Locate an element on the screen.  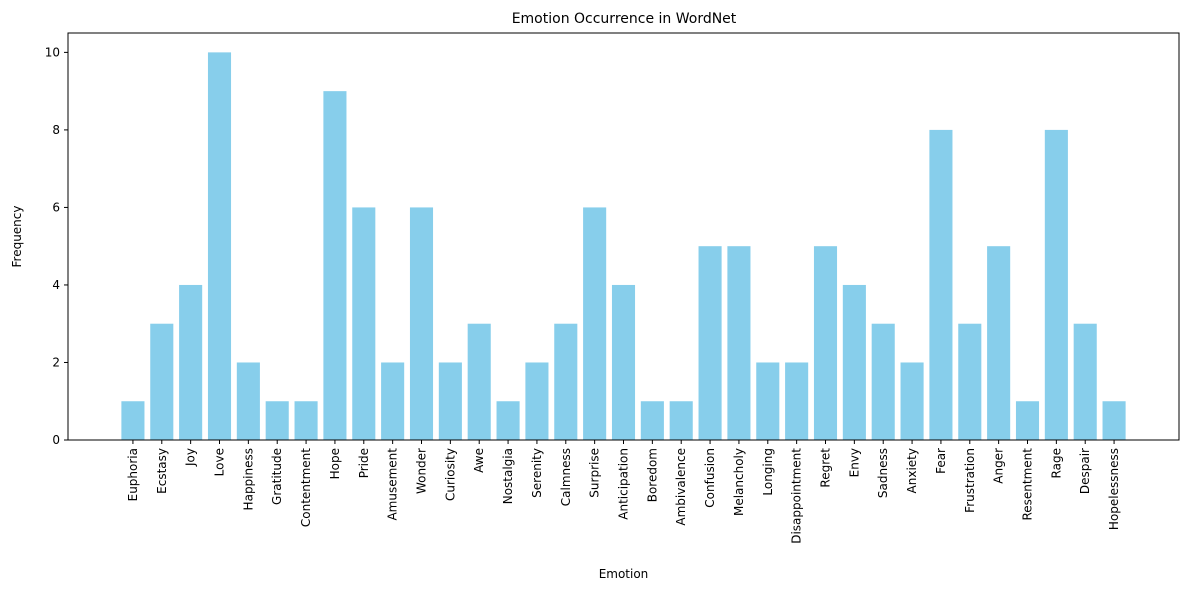
bar-pride is located at coordinates (364, 323).